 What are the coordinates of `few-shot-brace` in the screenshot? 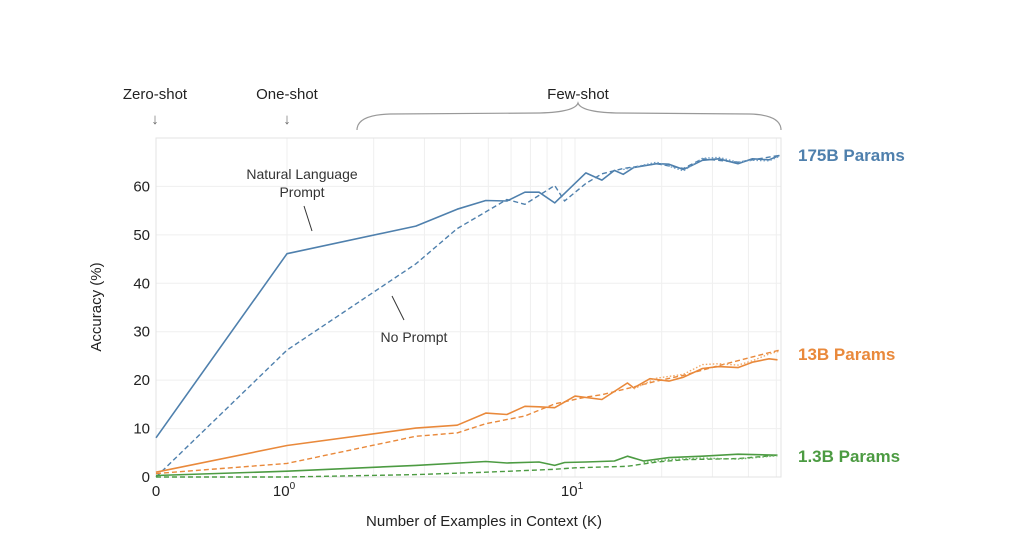 It's located at (569, 116).